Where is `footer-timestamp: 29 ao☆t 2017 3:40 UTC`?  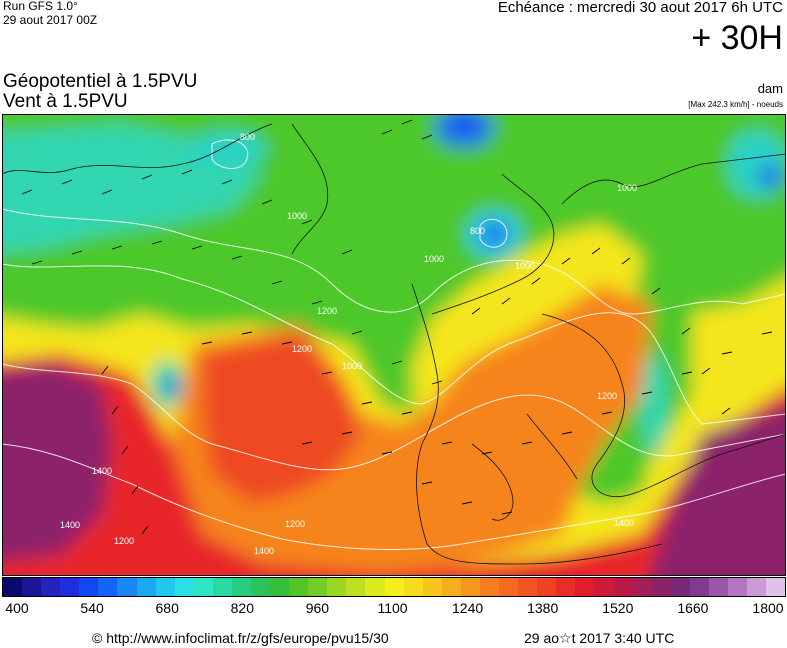 footer-timestamp: 29 ao☆t 2017 3:40 UTC is located at coordinates (599, 638).